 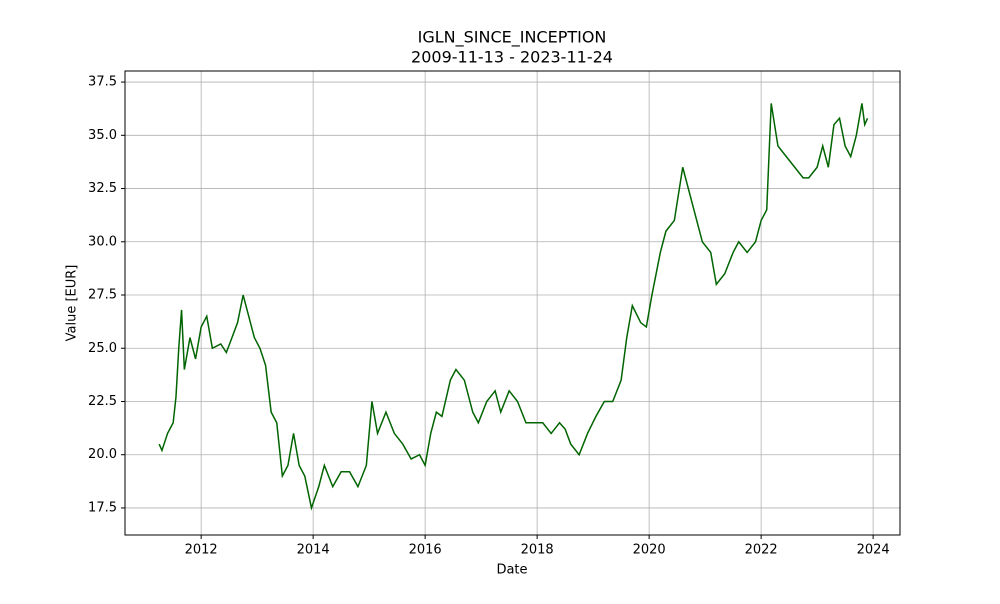 I want to click on x-tick-label: 2018, so click(x=537, y=550).